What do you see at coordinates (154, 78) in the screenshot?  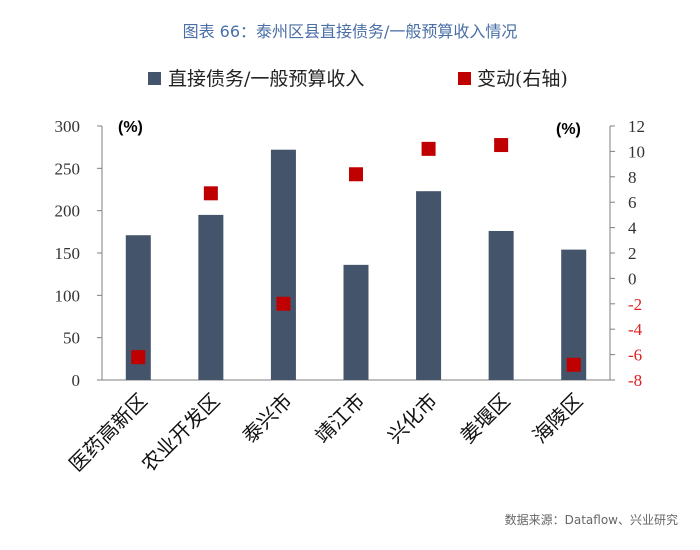 I see `legend-bar-swatch` at bounding box center [154, 78].